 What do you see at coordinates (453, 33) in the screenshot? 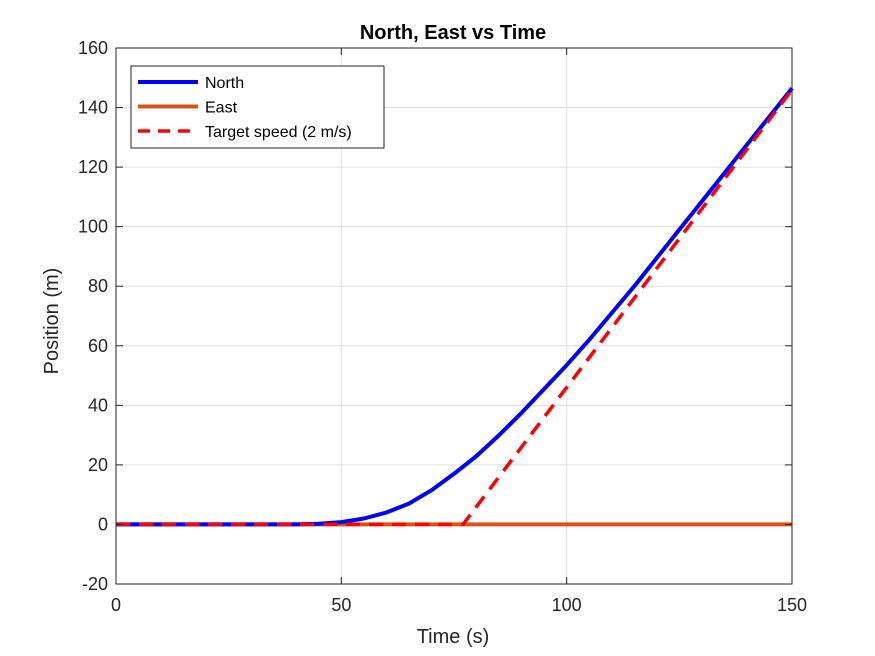
I see `chart-title: North, East vs Time` at bounding box center [453, 33].